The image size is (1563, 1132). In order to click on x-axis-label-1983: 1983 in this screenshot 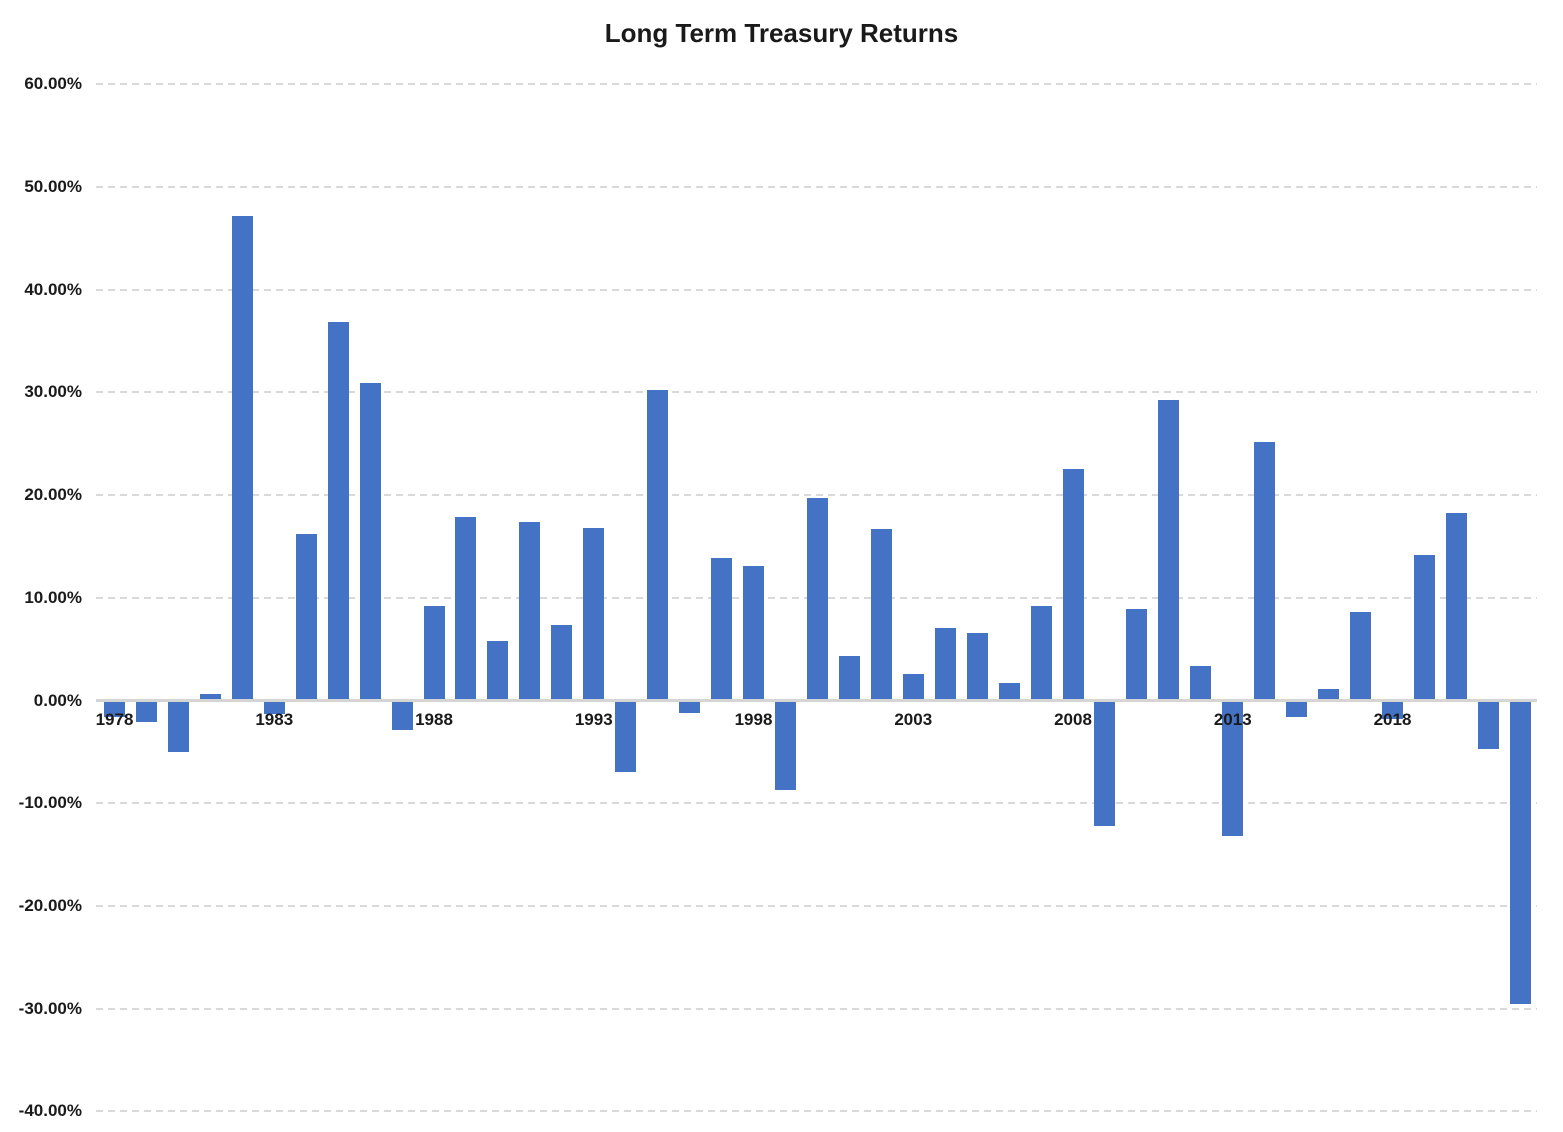, I will do `click(274, 719)`.